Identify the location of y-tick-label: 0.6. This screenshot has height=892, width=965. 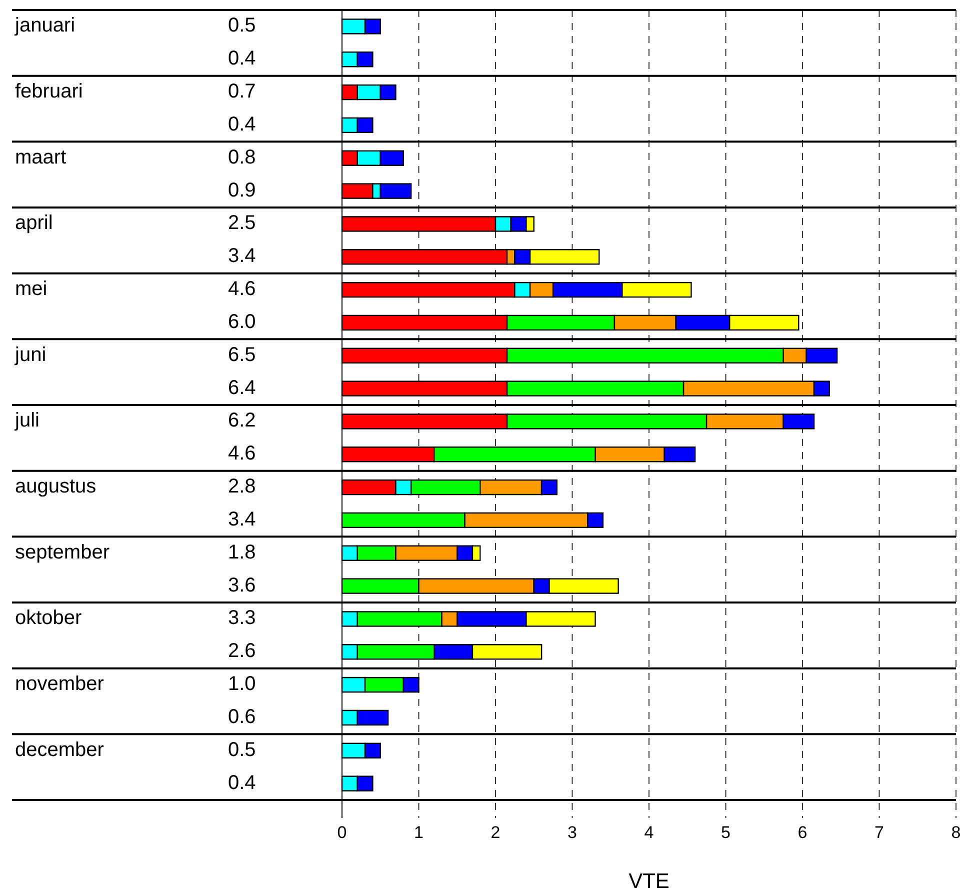
(242, 717).